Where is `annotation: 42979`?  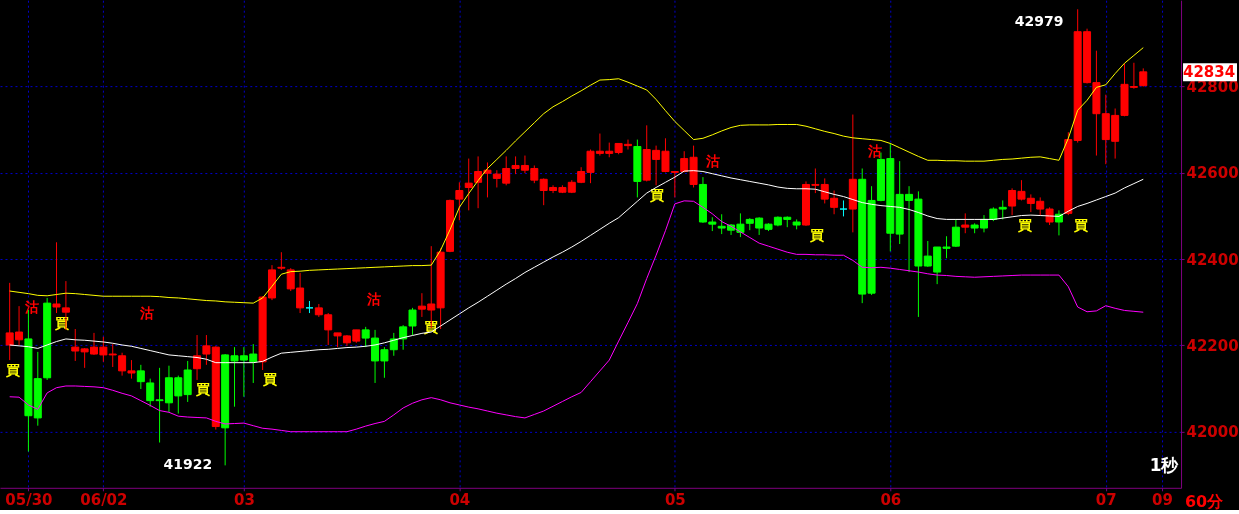
annotation: 42979 is located at coordinates (1039, 21).